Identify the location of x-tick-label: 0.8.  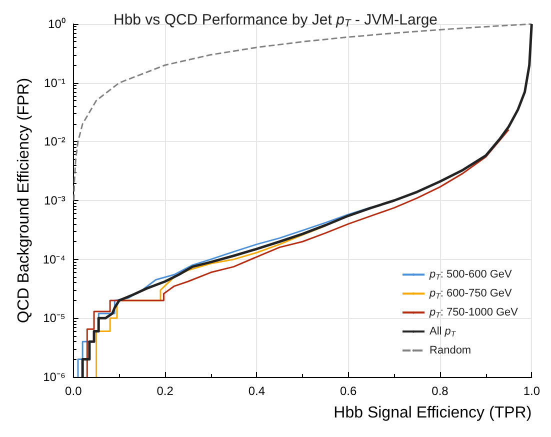
(440, 391).